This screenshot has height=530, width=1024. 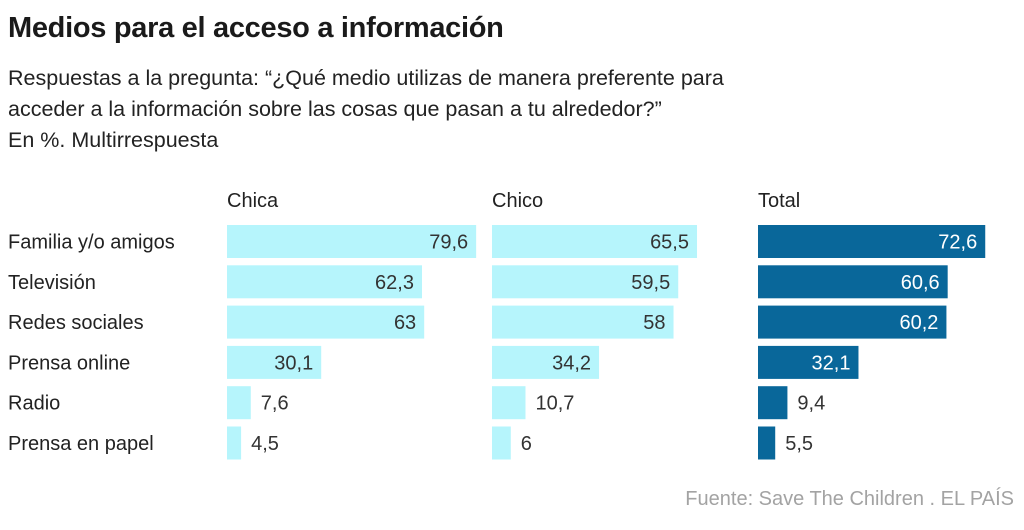 What do you see at coordinates (275, 404) in the screenshot?
I see `data-label: 7,6` at bounding box center [275, 404].